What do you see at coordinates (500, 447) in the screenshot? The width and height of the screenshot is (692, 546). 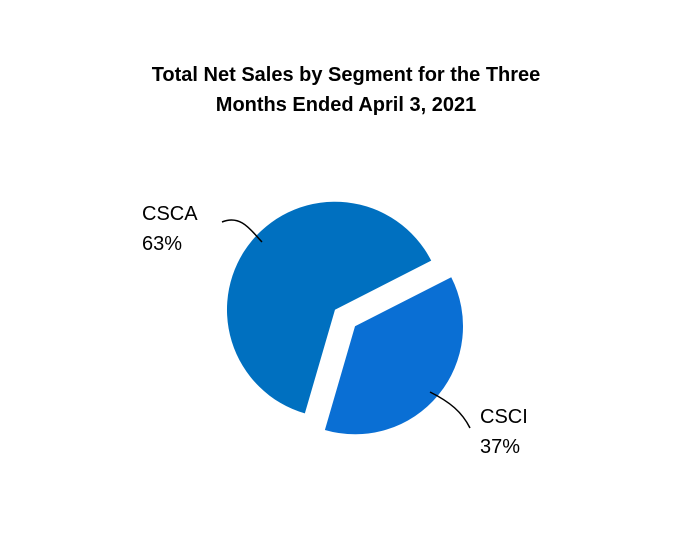 I see `slice-value-label: 37%` at bounding box center [500, 447].